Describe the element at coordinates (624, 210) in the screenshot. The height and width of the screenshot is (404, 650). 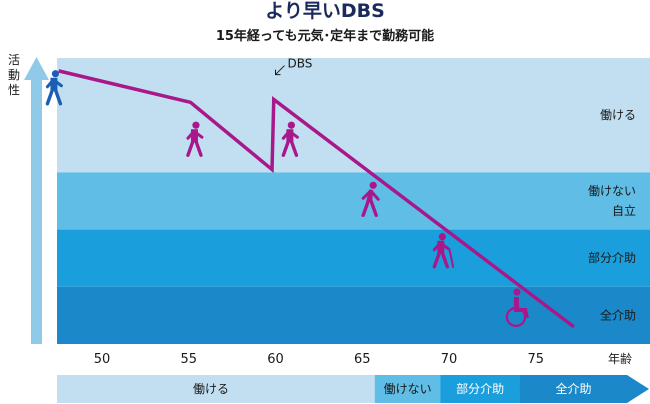
I see `band-label-line: 自立` at that location.